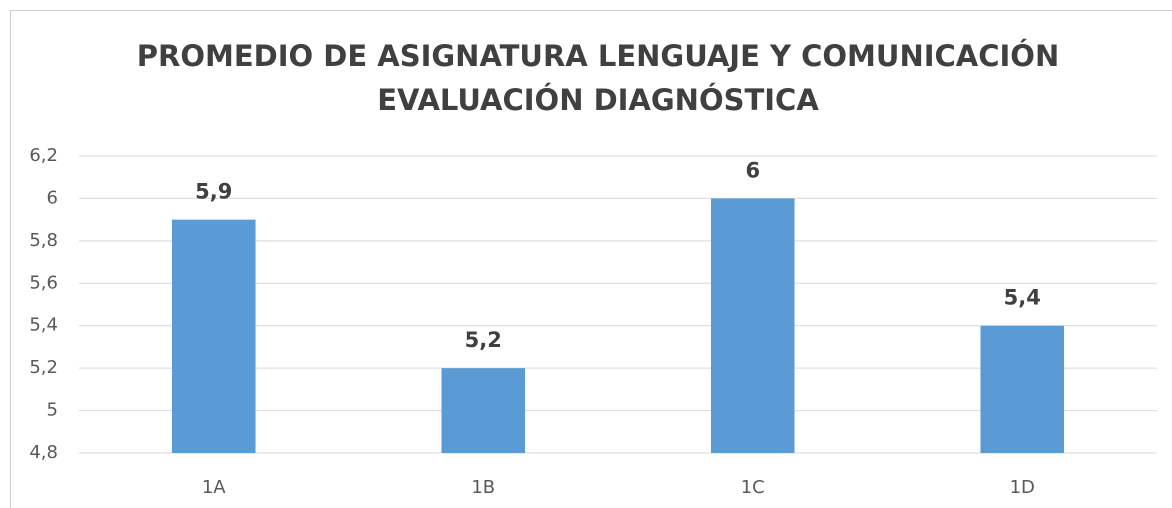 This screenshot has width=1172, height=508. I want to click on y-tick-label: 5,6, so click(43, 282).